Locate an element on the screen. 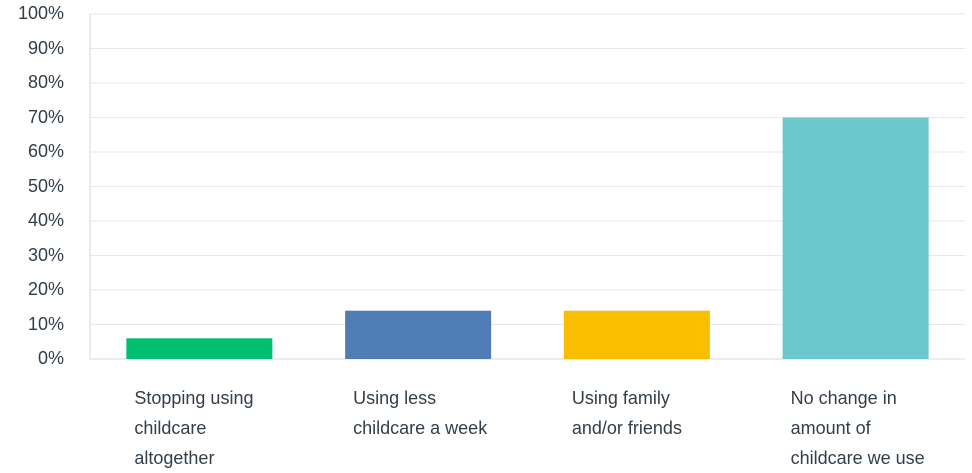  y-tick-label: 60% is located at coordinates (45, 151).